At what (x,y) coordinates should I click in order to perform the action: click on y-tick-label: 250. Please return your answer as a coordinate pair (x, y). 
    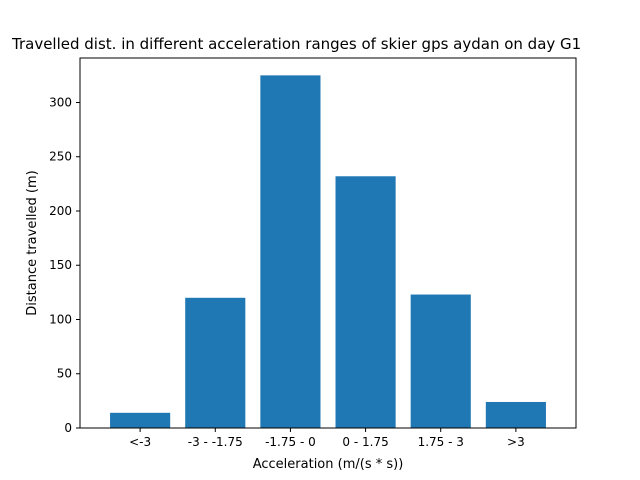
    Looking at the image, I should click on (60, 157).